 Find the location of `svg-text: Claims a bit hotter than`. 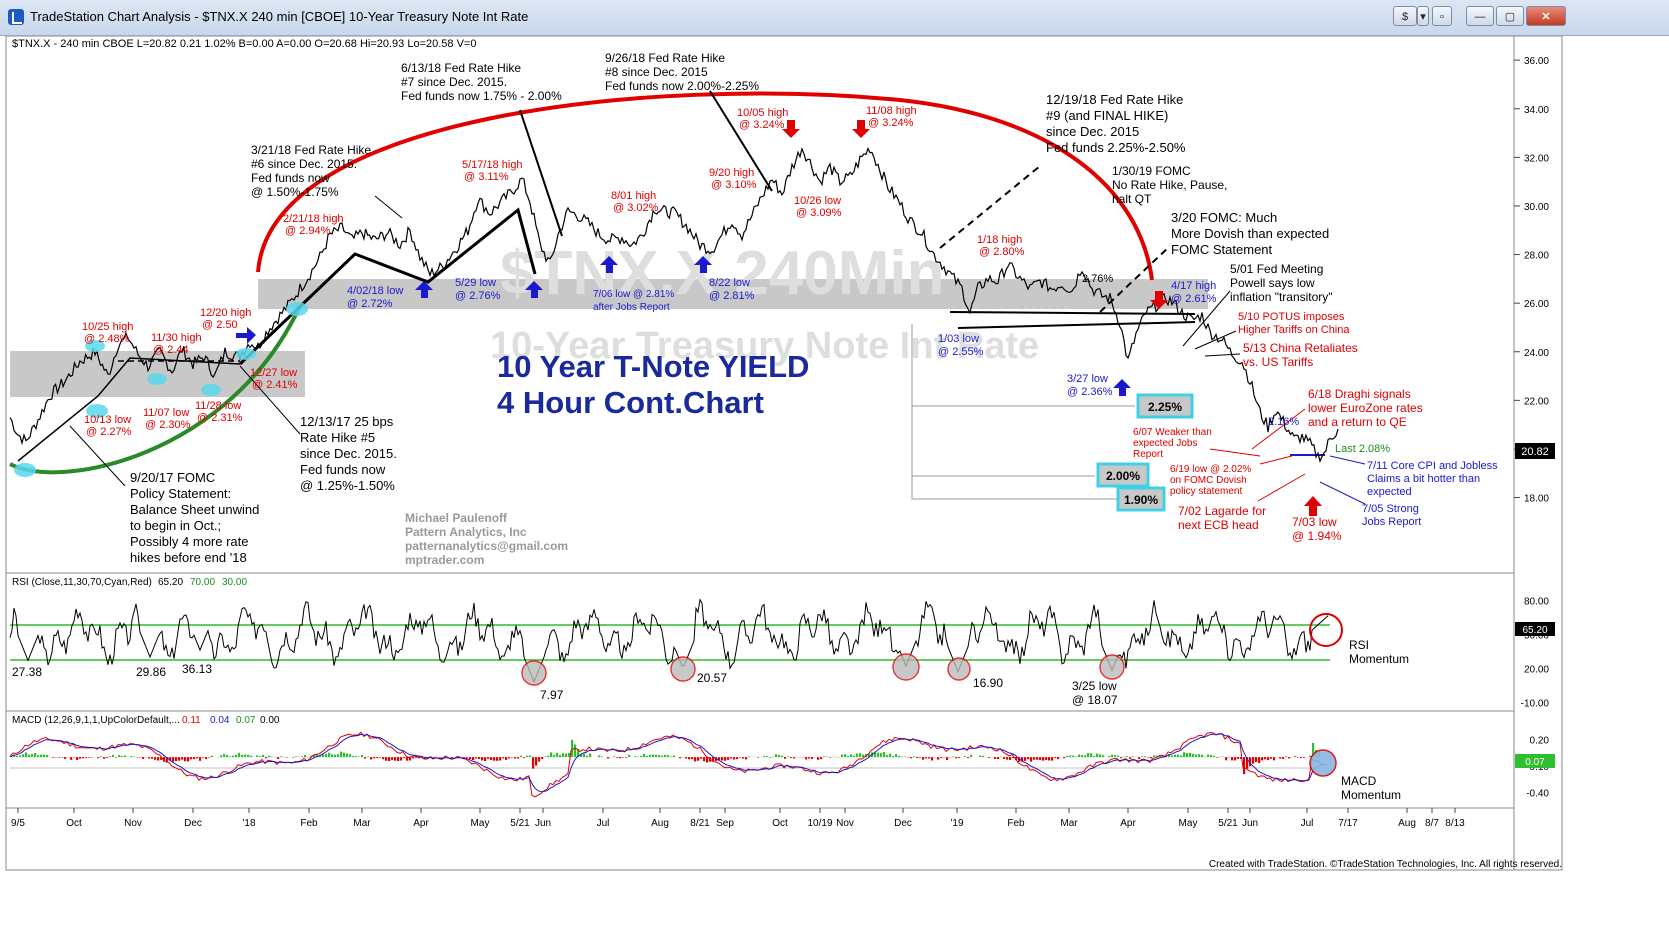

svg-text: Claims a bit hotter than is located at coordinates (1423, 479).